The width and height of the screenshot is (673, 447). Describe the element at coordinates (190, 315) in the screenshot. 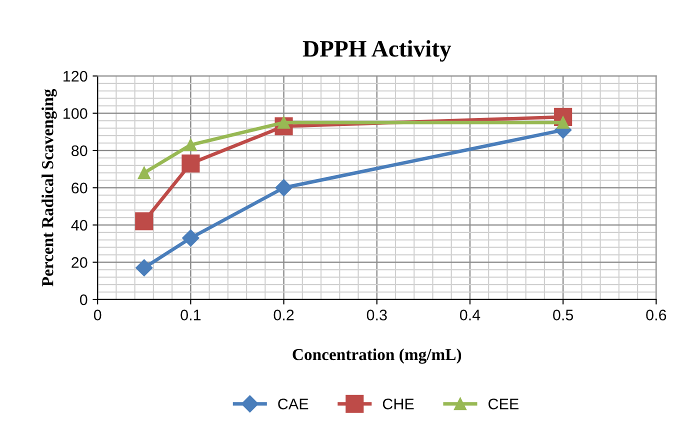

I see `x-tick-label: 0.1` at that location.